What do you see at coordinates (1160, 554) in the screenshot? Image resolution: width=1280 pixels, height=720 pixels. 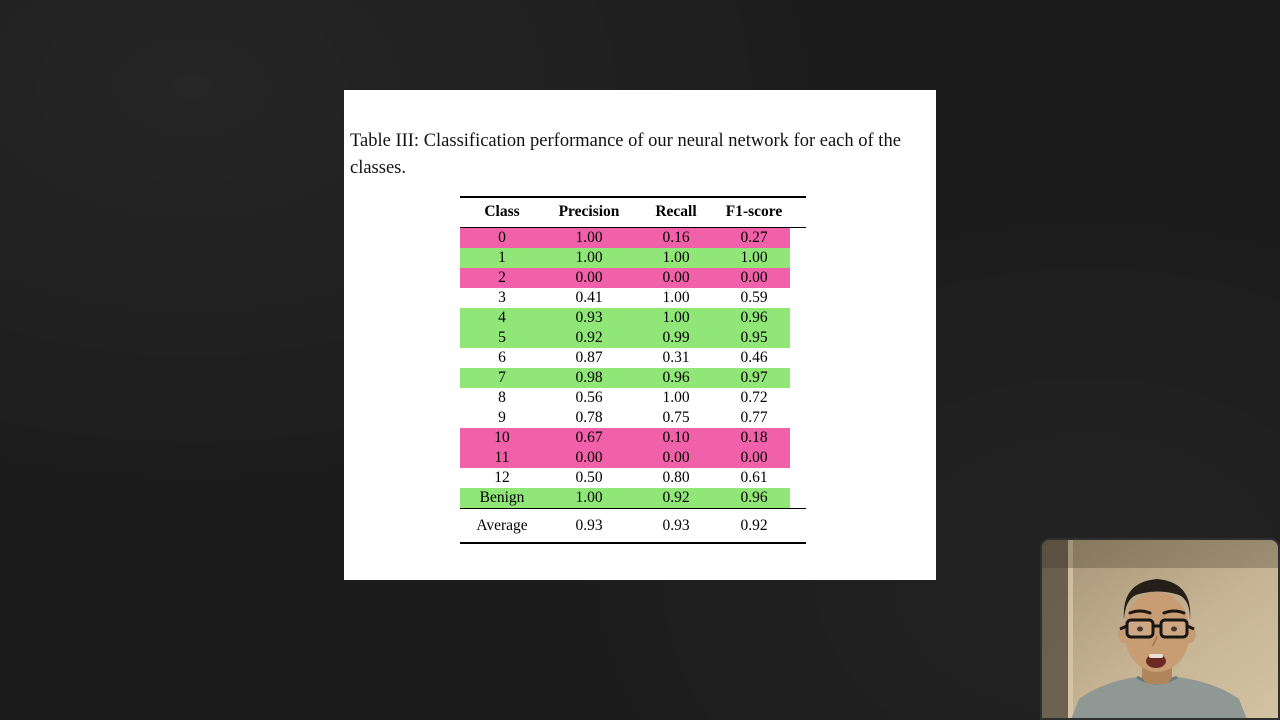 I see `ceiling-shadow` at bounding box center [1160, 554].